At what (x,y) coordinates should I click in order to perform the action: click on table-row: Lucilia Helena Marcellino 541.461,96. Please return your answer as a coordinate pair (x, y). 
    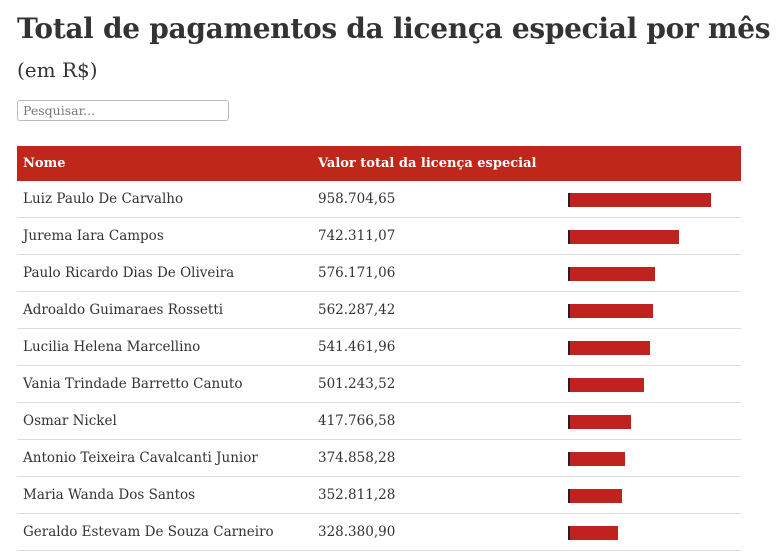
    Looking at the image, I should click on (379, 347).